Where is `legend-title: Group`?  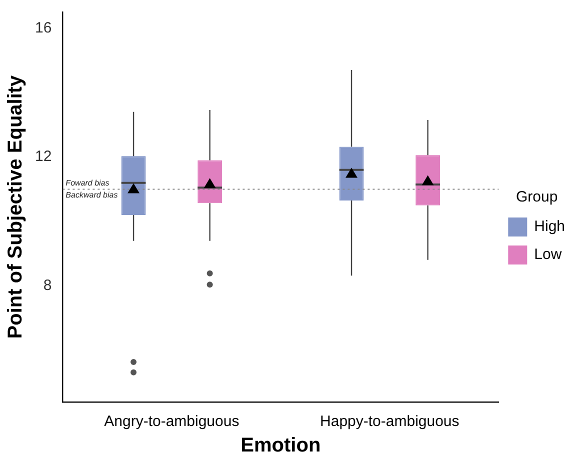
legend-title: Group is located at coordinates (537, 197).